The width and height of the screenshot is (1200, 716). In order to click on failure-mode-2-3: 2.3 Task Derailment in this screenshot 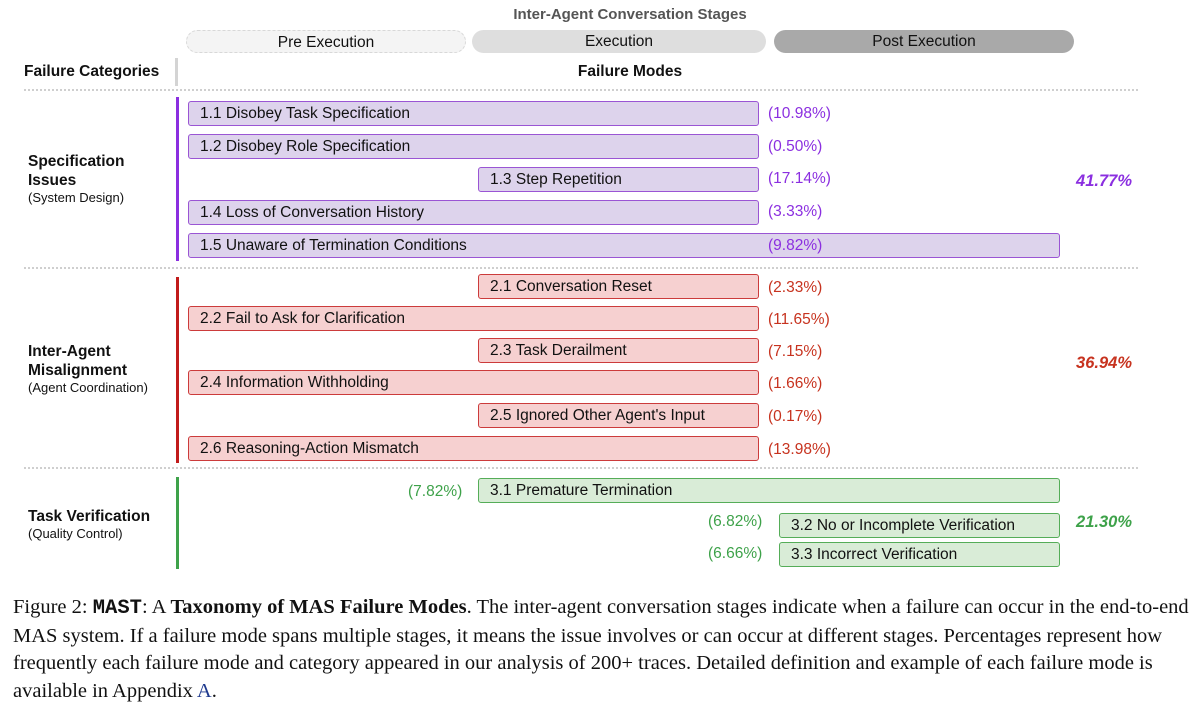, I will do `click(618, 350)`.